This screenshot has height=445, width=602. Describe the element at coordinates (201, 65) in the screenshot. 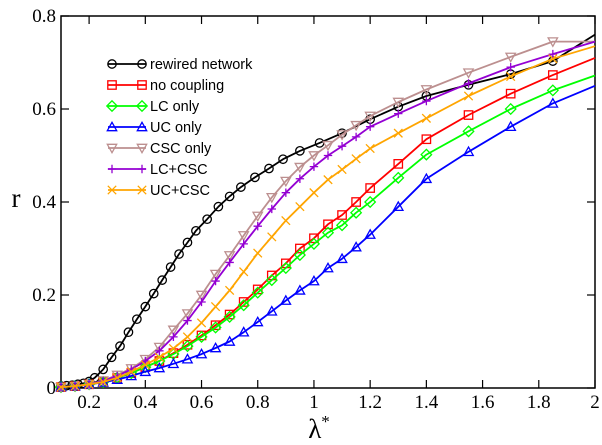

I see `legend-label: rewired network` at that location.